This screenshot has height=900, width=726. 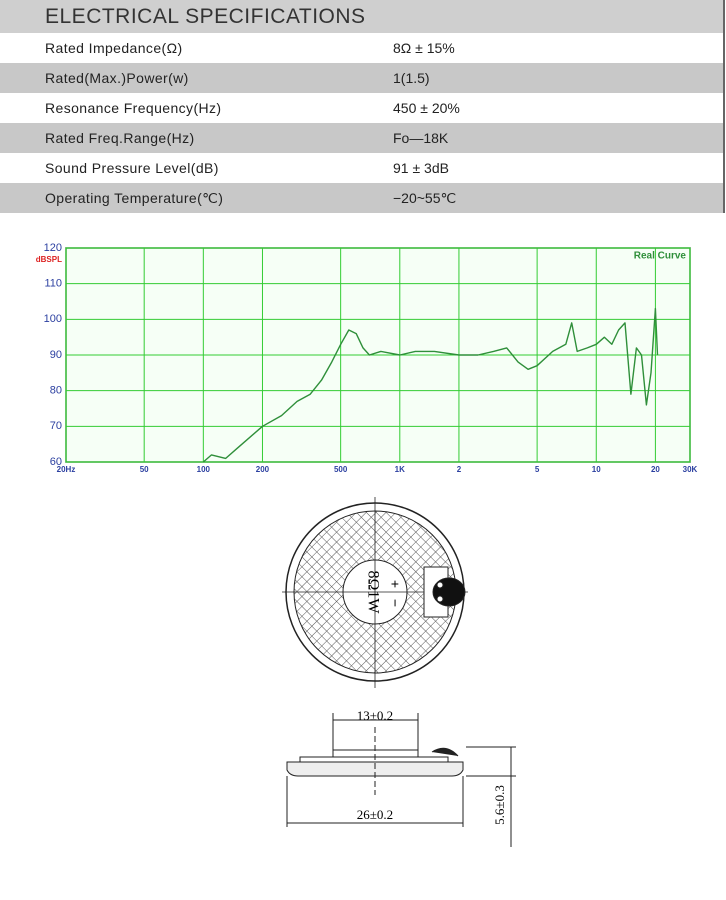 I want to click on spec-label: Rated(Max.)Power(w), so click(x=117, y=78).